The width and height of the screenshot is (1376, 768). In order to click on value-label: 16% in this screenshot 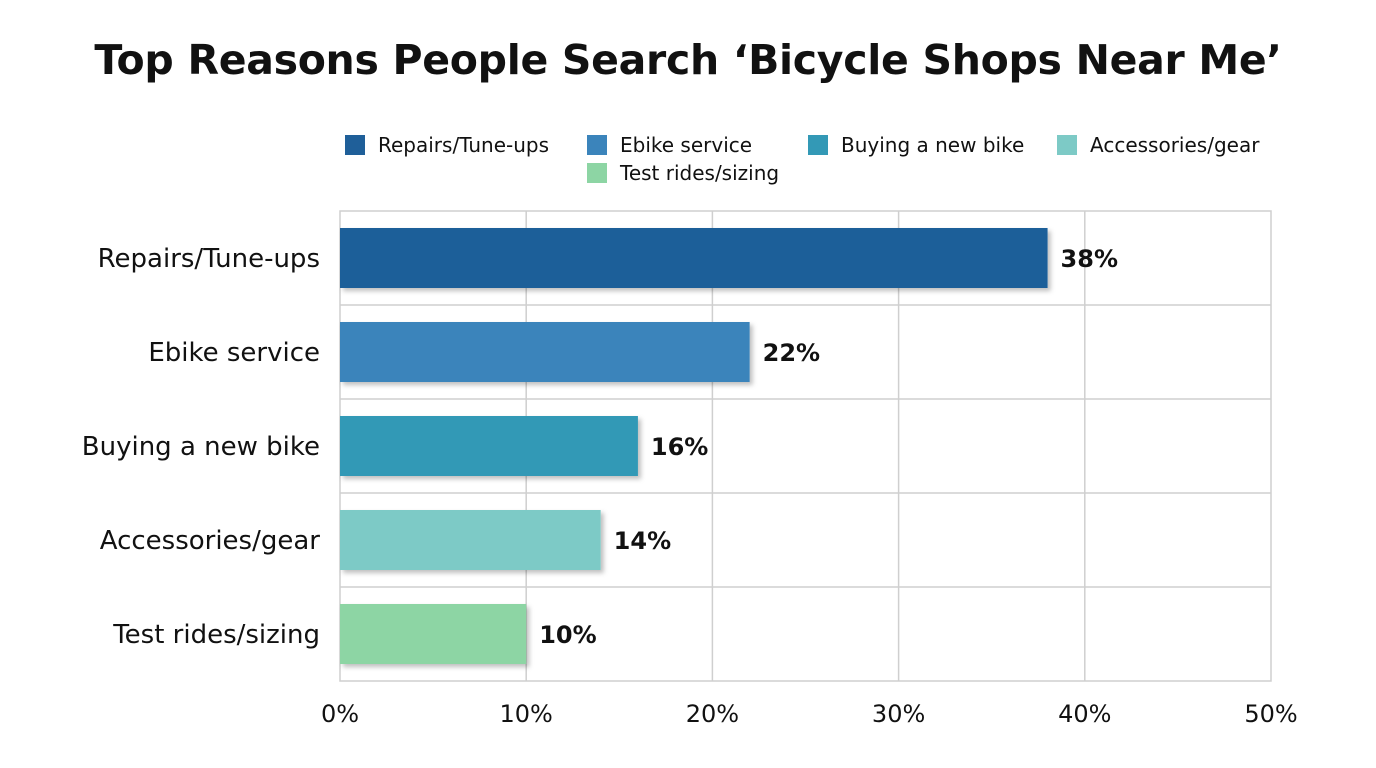, I will do `click(679, 447)`.